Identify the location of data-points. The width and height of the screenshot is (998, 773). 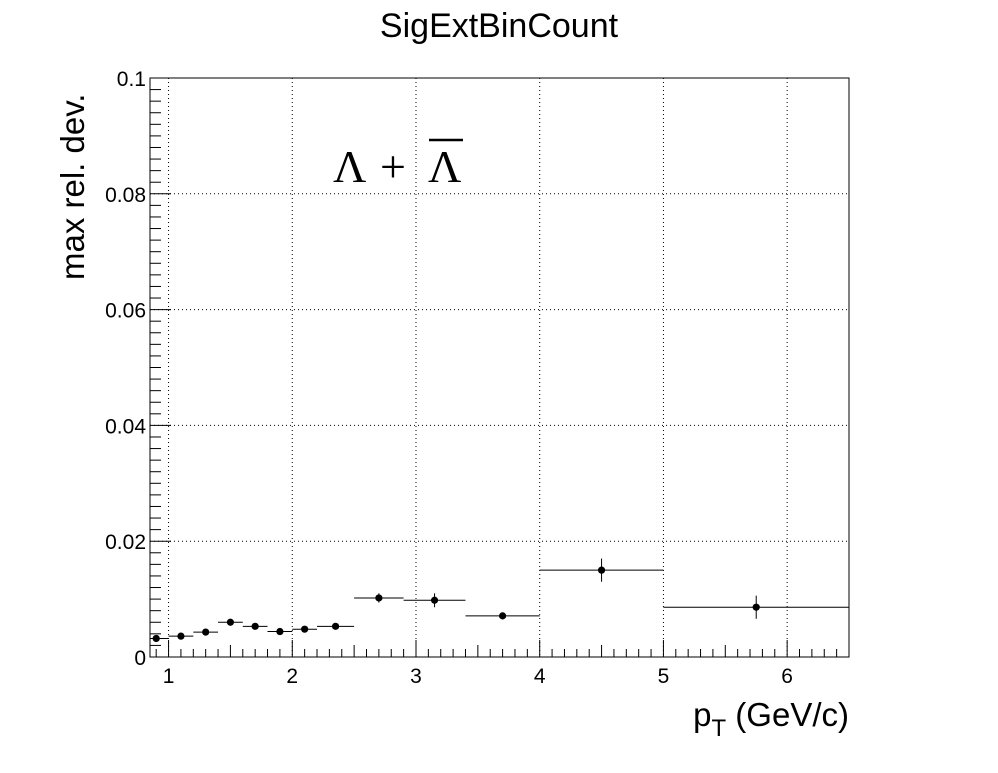
(499, 600).